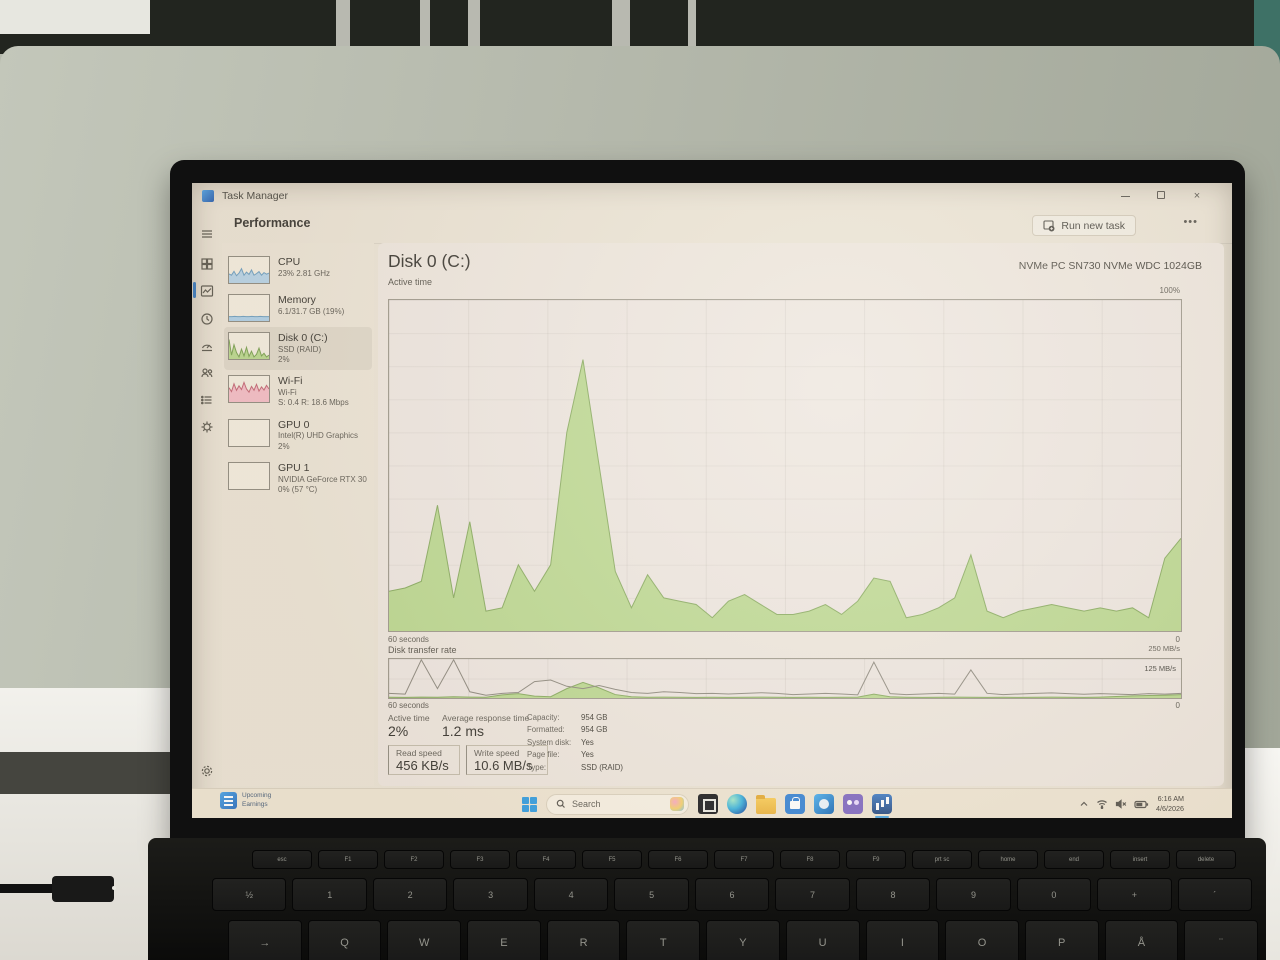 The image size is (1280, 960). Describe the element at coordinates (621, 23) in the screenshot. I see `blind-bar` at that location.